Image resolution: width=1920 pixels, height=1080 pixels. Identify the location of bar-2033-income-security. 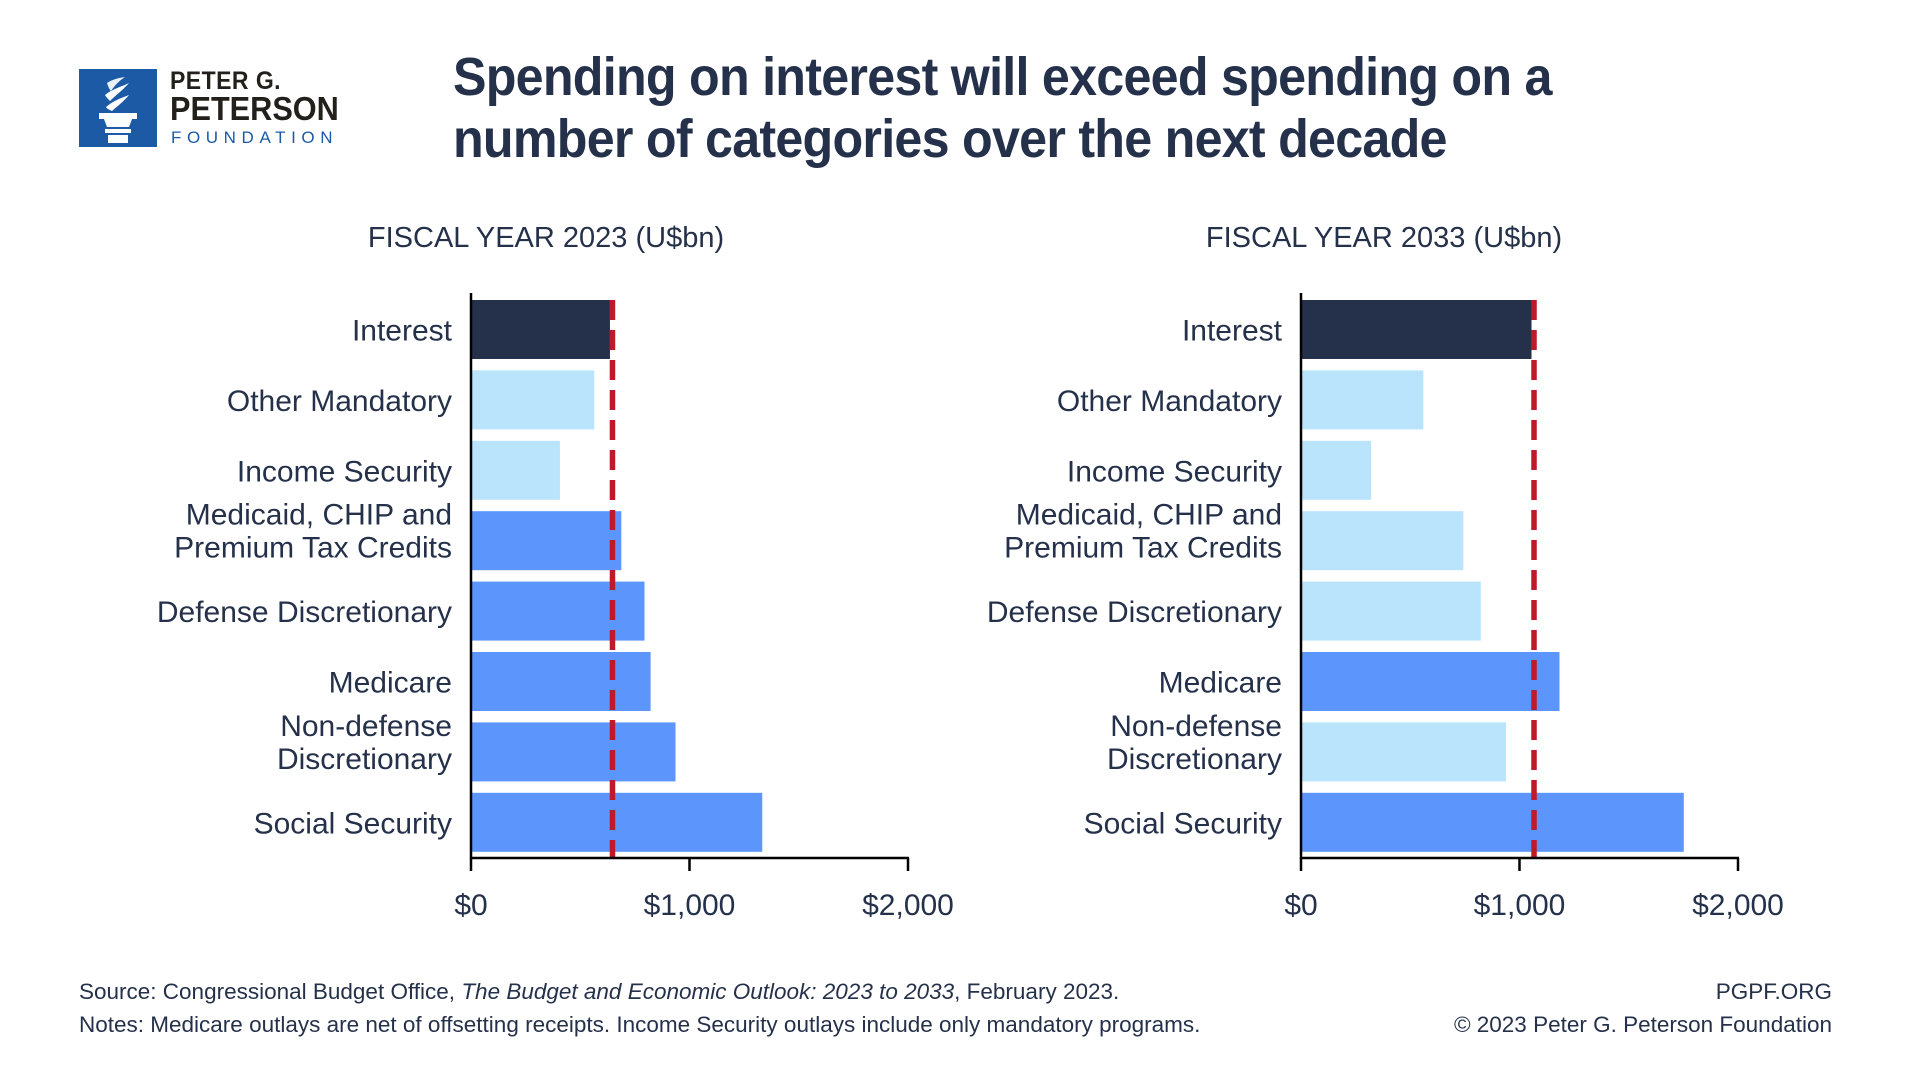
(1337, 470).